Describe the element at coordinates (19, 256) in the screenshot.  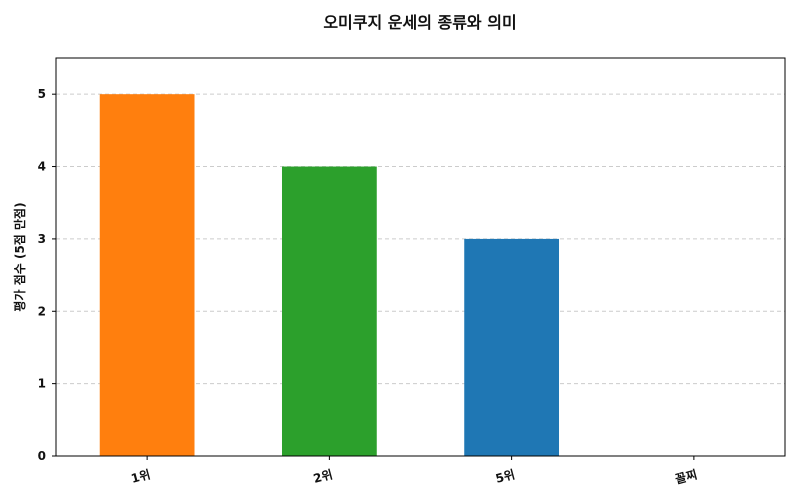
I see `y-axis-label: 평가 점수 (5점 만점)` at that location.